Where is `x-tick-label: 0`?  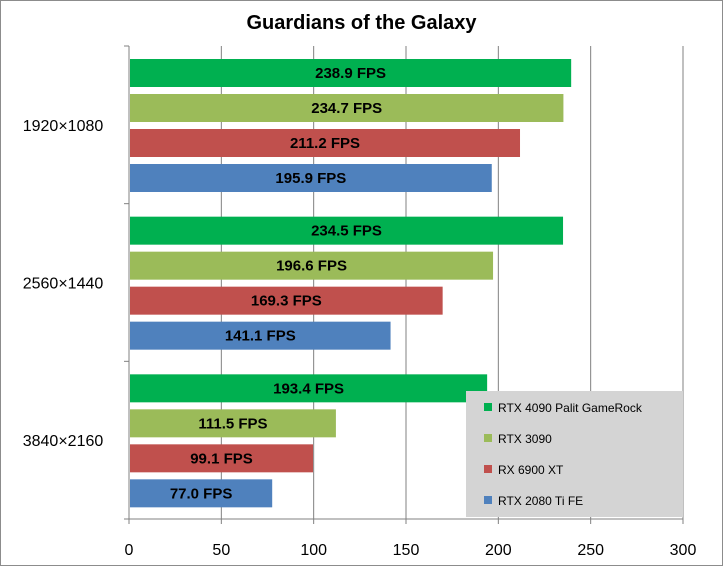
x-tick-label: 0 is located at coordinates (129, 550).